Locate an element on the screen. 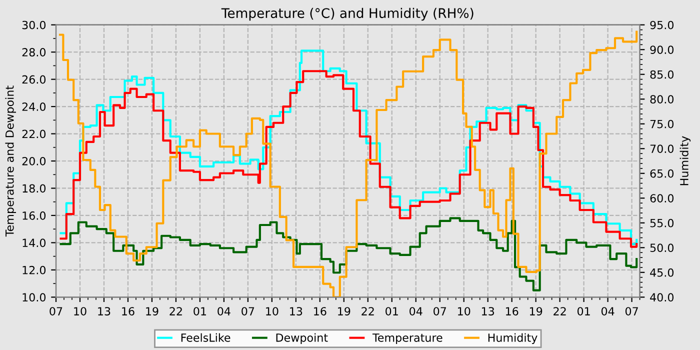  y2-tick-label: 70.0 is located at coordinates (662, 148).